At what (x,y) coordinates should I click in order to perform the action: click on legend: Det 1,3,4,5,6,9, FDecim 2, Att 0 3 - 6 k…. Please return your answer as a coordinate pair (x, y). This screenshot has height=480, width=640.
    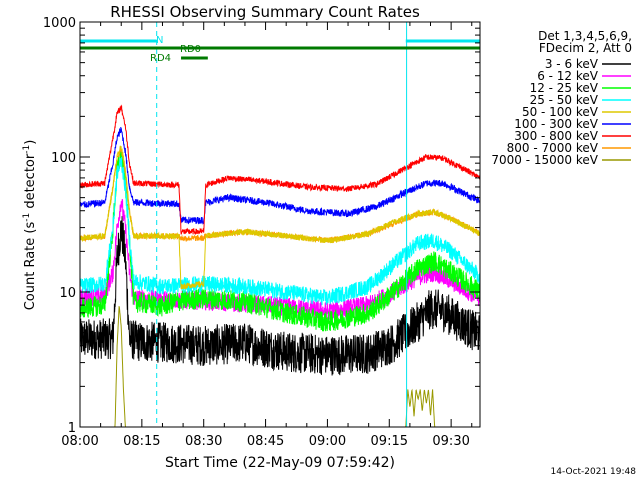
    Looking at the image, I should click on (561, 98).